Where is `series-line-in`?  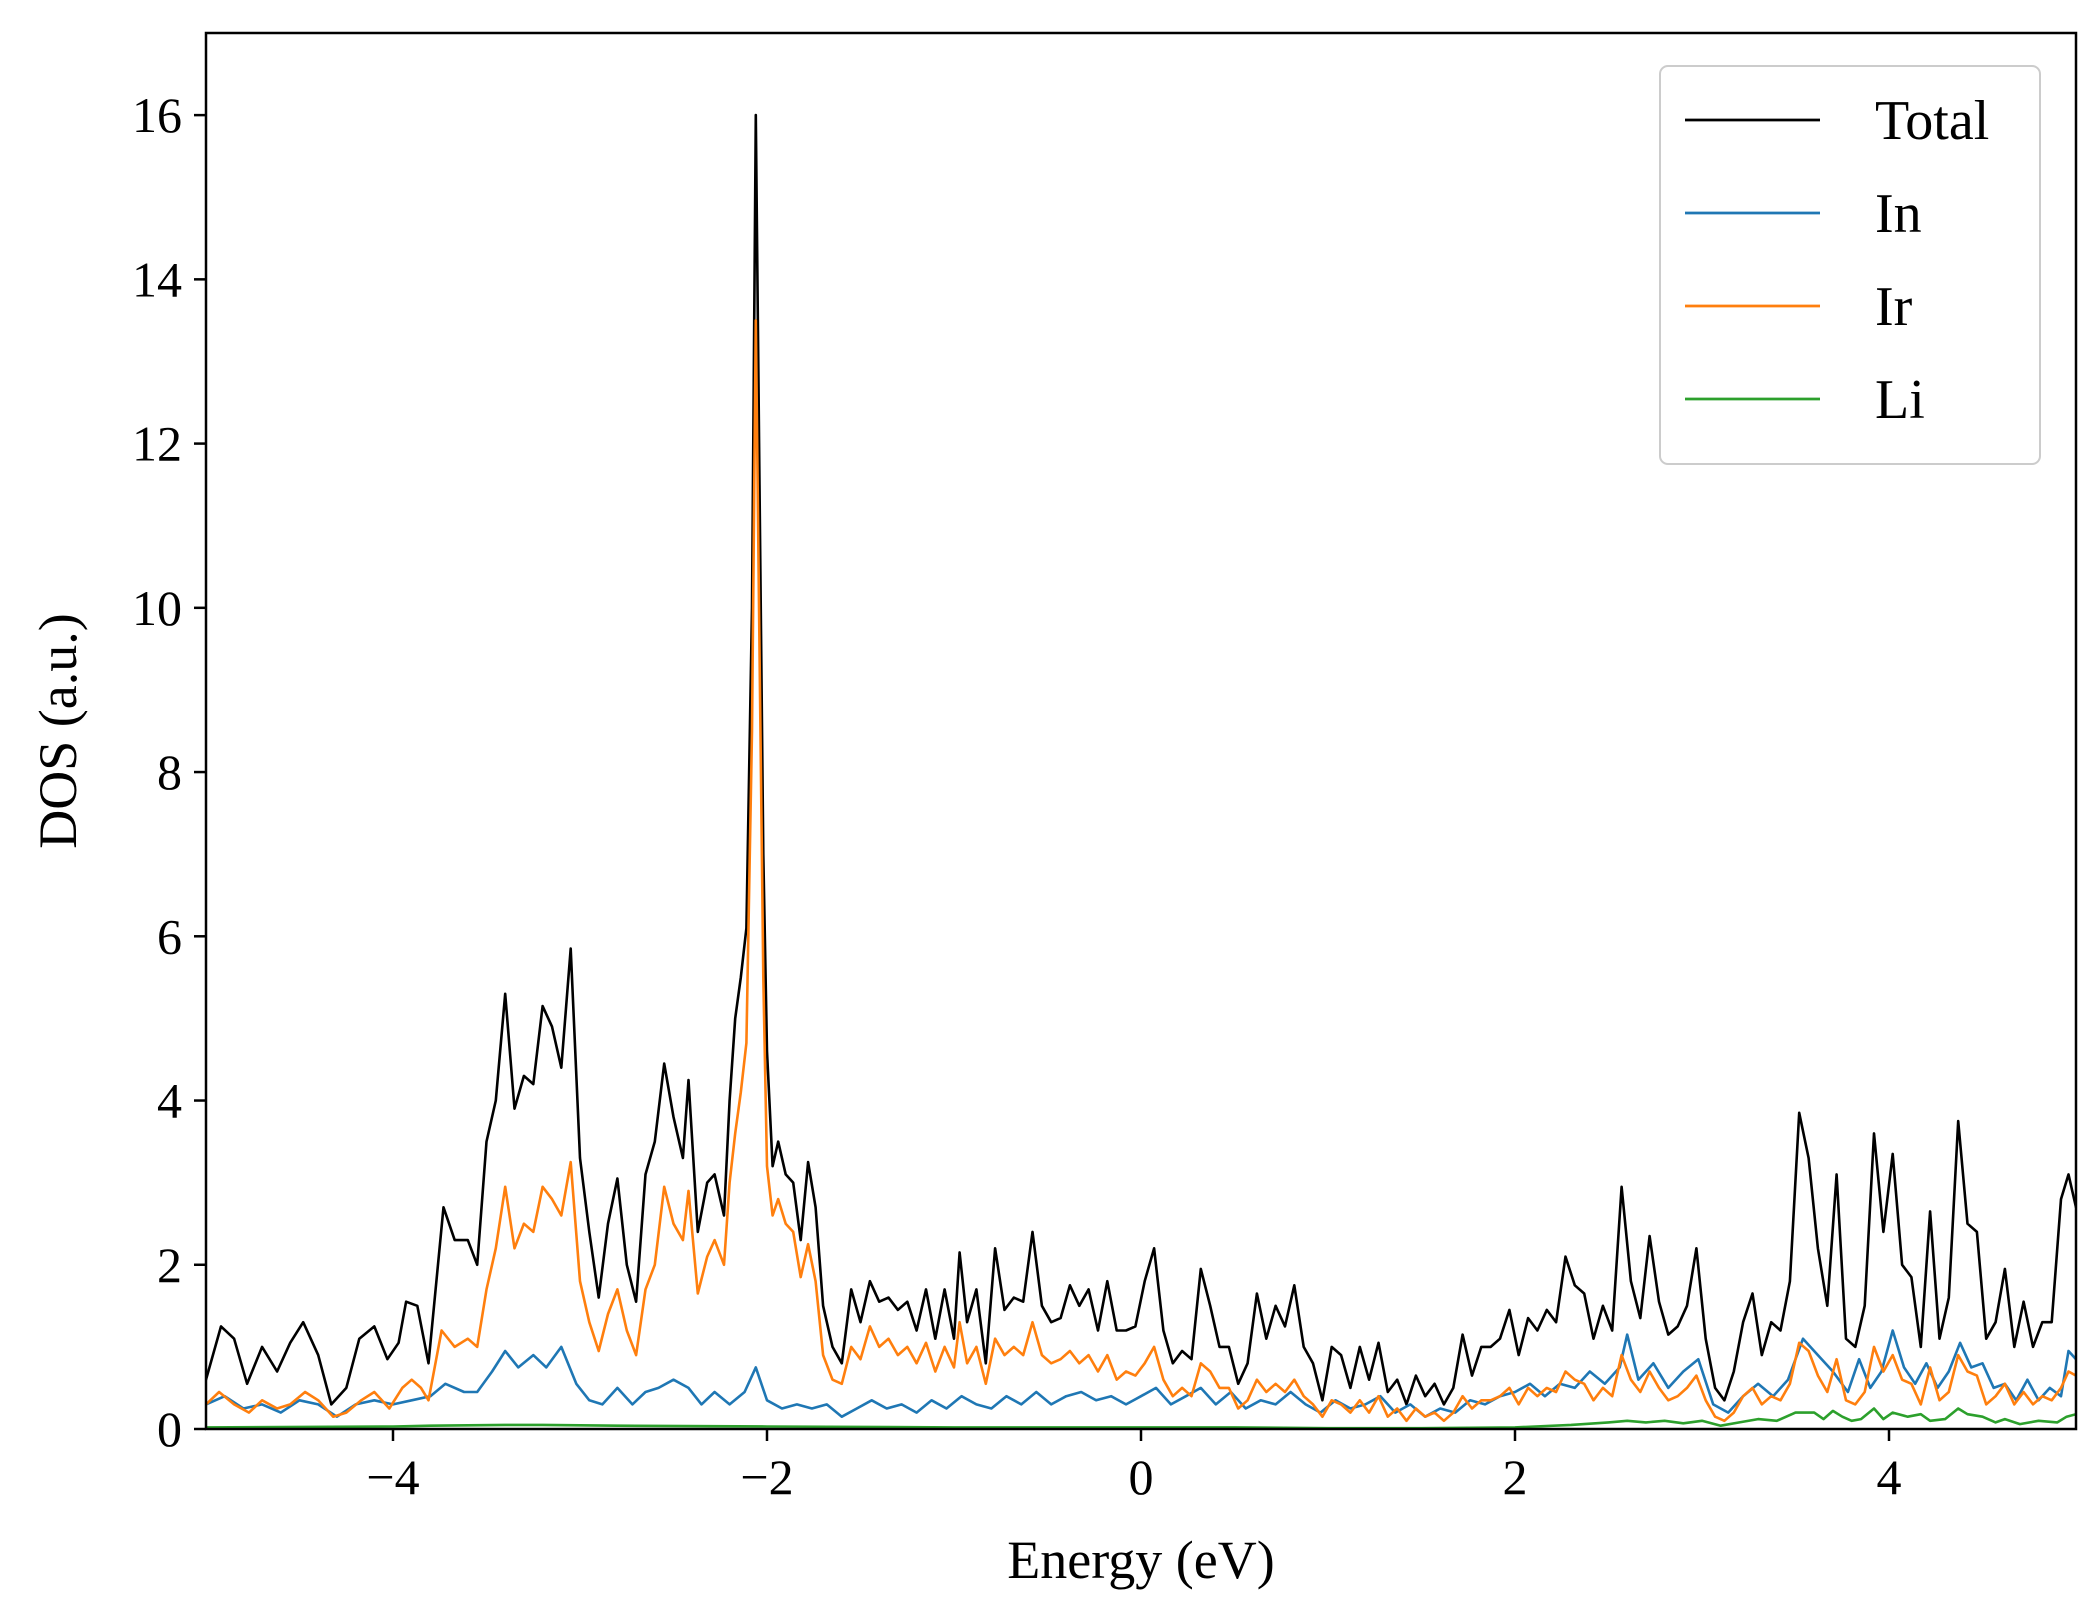
series-line-in is located at coordinates (1141, 1373).